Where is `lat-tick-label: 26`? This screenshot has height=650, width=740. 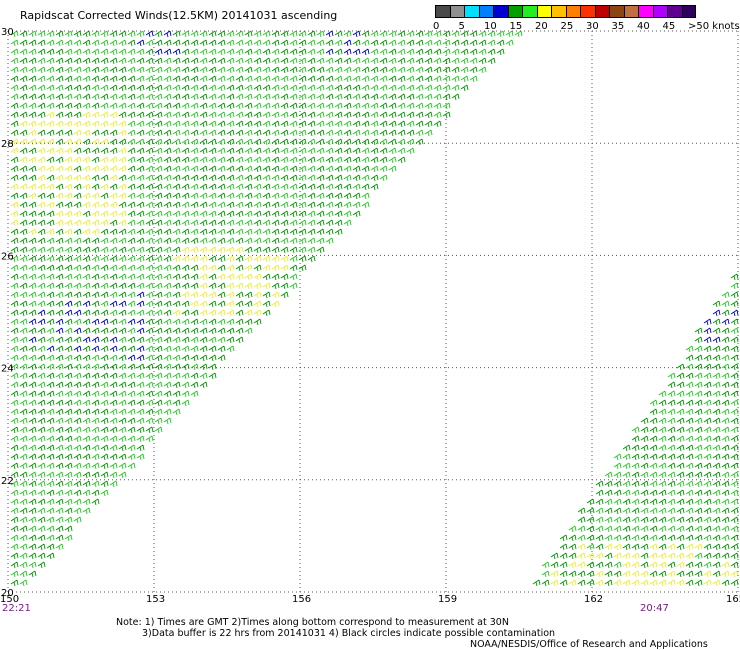 lat-tick-label: 26 is located at coordinates (7, 256).